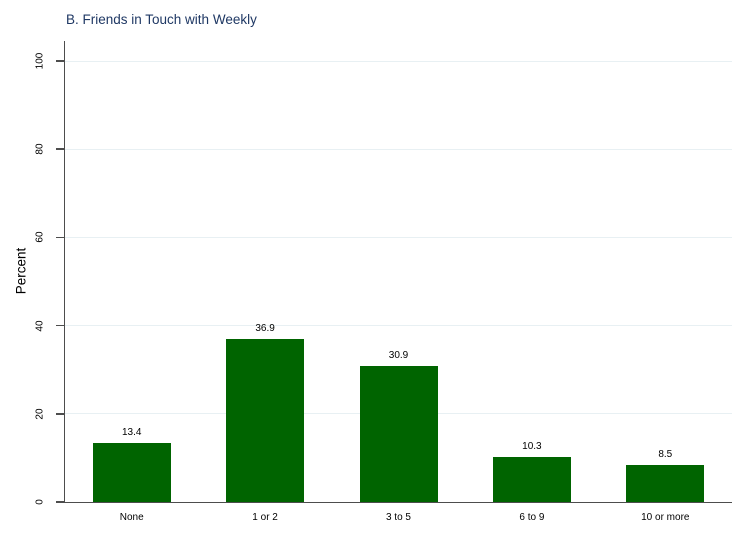 The height and width of the screenshot is (545, 750). I want to click on x-tick-label: None, so click(131, 517).